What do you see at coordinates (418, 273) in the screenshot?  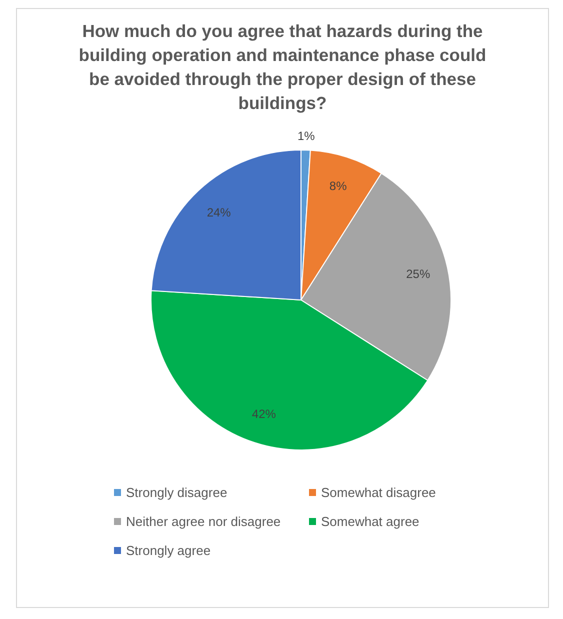 I see `data-label: 25%` at bounding box center [418, 273].